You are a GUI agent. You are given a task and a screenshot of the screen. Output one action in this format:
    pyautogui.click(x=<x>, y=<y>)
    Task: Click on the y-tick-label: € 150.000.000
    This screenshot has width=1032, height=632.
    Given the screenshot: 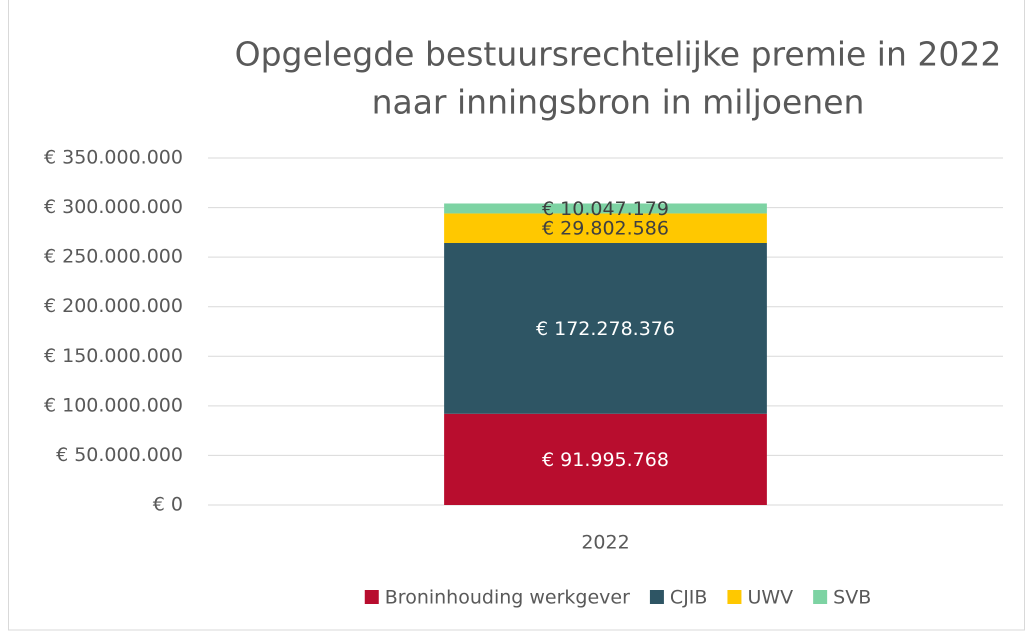 What is the action you would take?
    pyautogui.click(x=113, y=356)
    